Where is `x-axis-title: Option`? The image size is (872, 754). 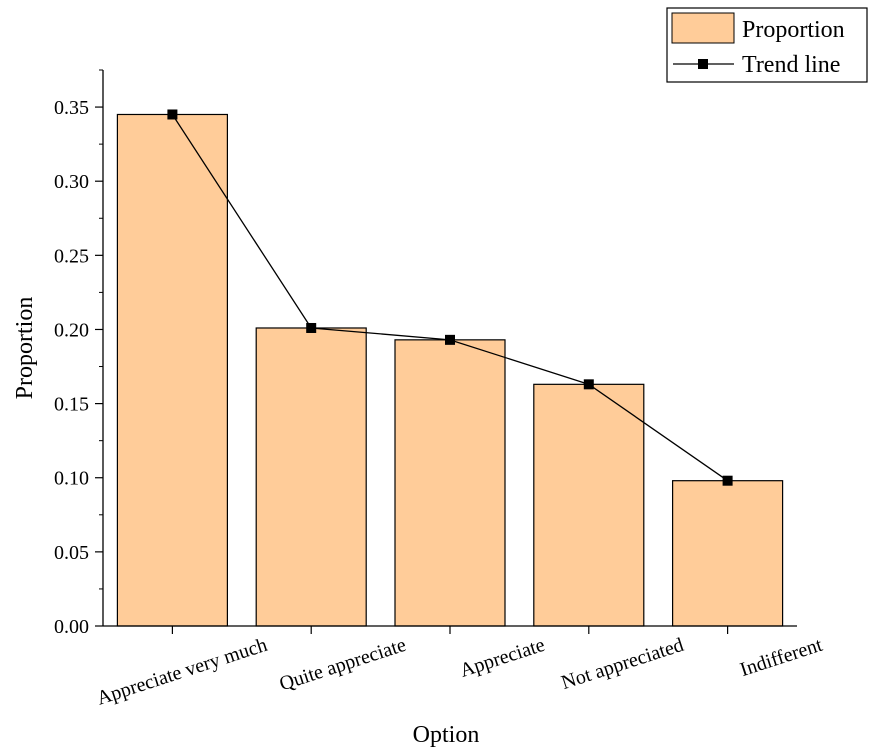
x-axis-title: Option is located at coordinates (446, 735).